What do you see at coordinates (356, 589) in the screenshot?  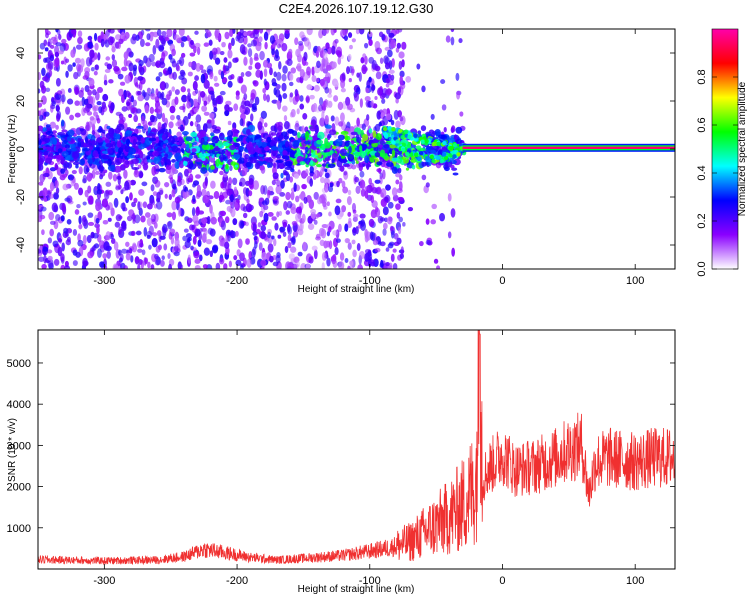 I see `snr-x-axis-label: Height of straight line (km)` at bounding box center [356, 589].